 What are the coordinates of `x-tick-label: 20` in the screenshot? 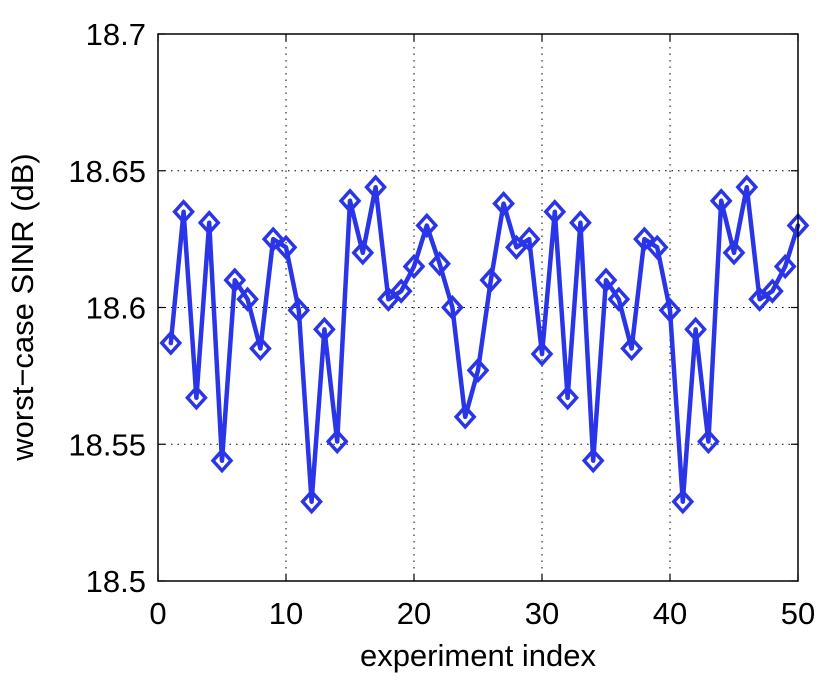 It's located at (414, 613).